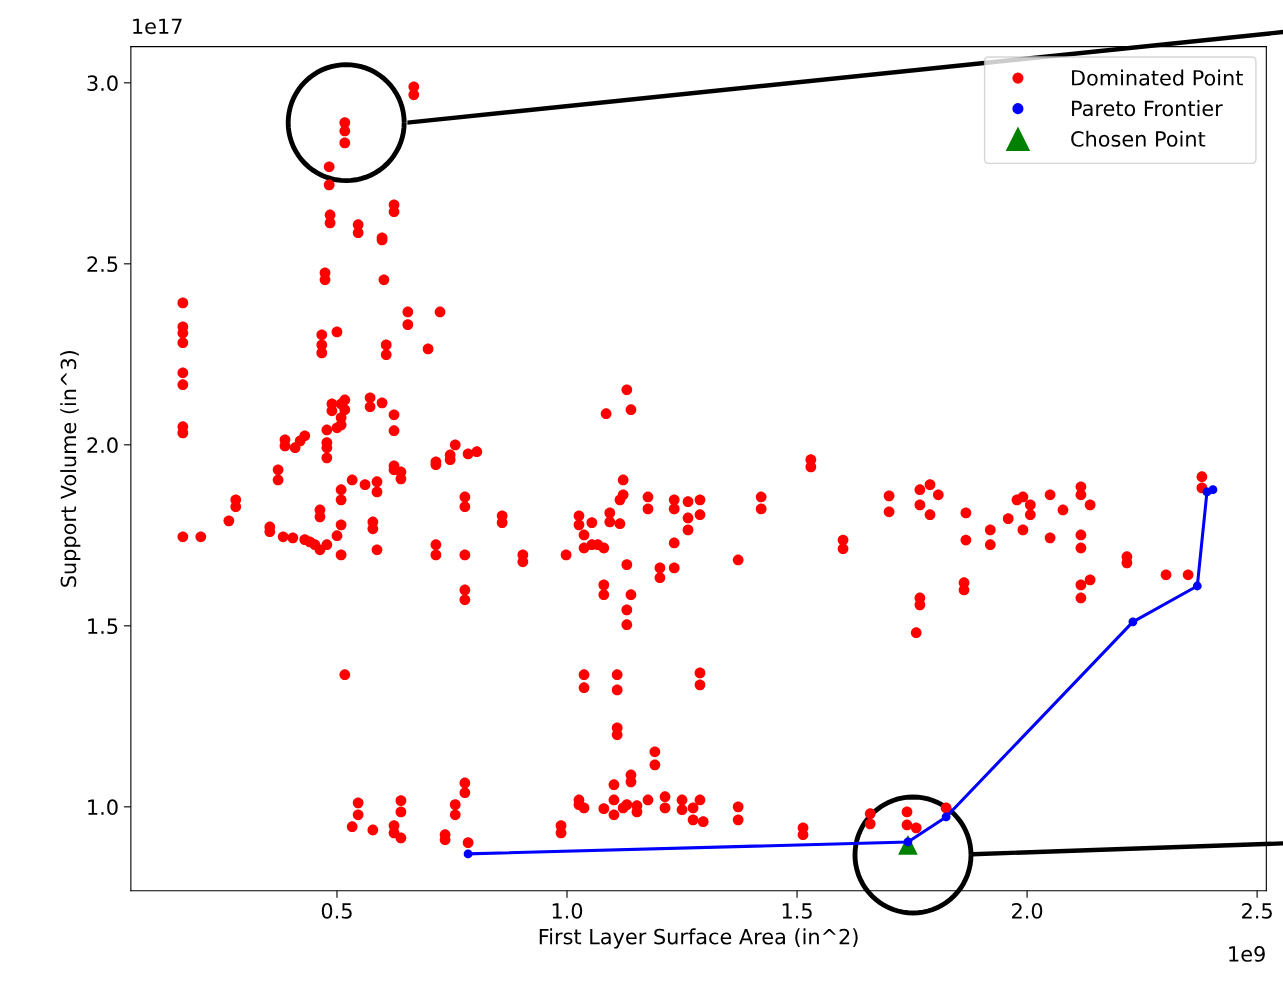 Image resolution: width=1283 pixels, height=992 pixels. I want to click on y-axis-title: Support Volume (in^3), so click(70, 468).